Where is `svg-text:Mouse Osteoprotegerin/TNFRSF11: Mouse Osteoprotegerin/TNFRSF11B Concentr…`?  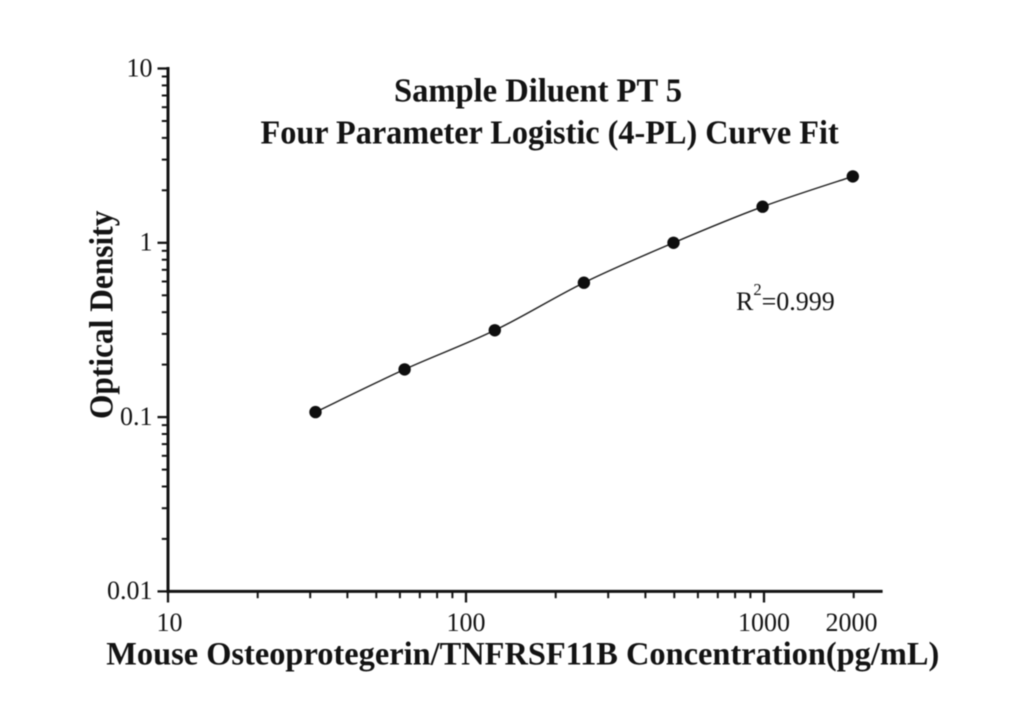 svg-text:Mouse Osteoprotegerin/TNFRSF11: Mouse Osteoprotegerin/TNFRSF11B Concentr… is located at coordinates (522, 655).